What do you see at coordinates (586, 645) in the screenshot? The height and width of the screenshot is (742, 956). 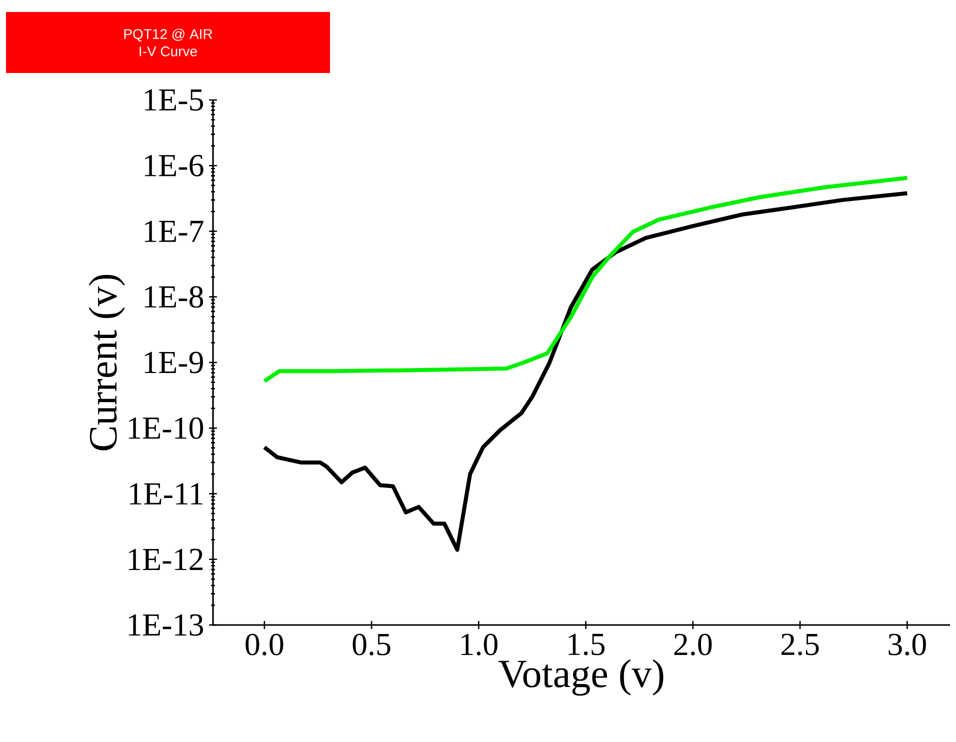 I see `x-tick-label: 1.5` at bounding box center [586, 645].